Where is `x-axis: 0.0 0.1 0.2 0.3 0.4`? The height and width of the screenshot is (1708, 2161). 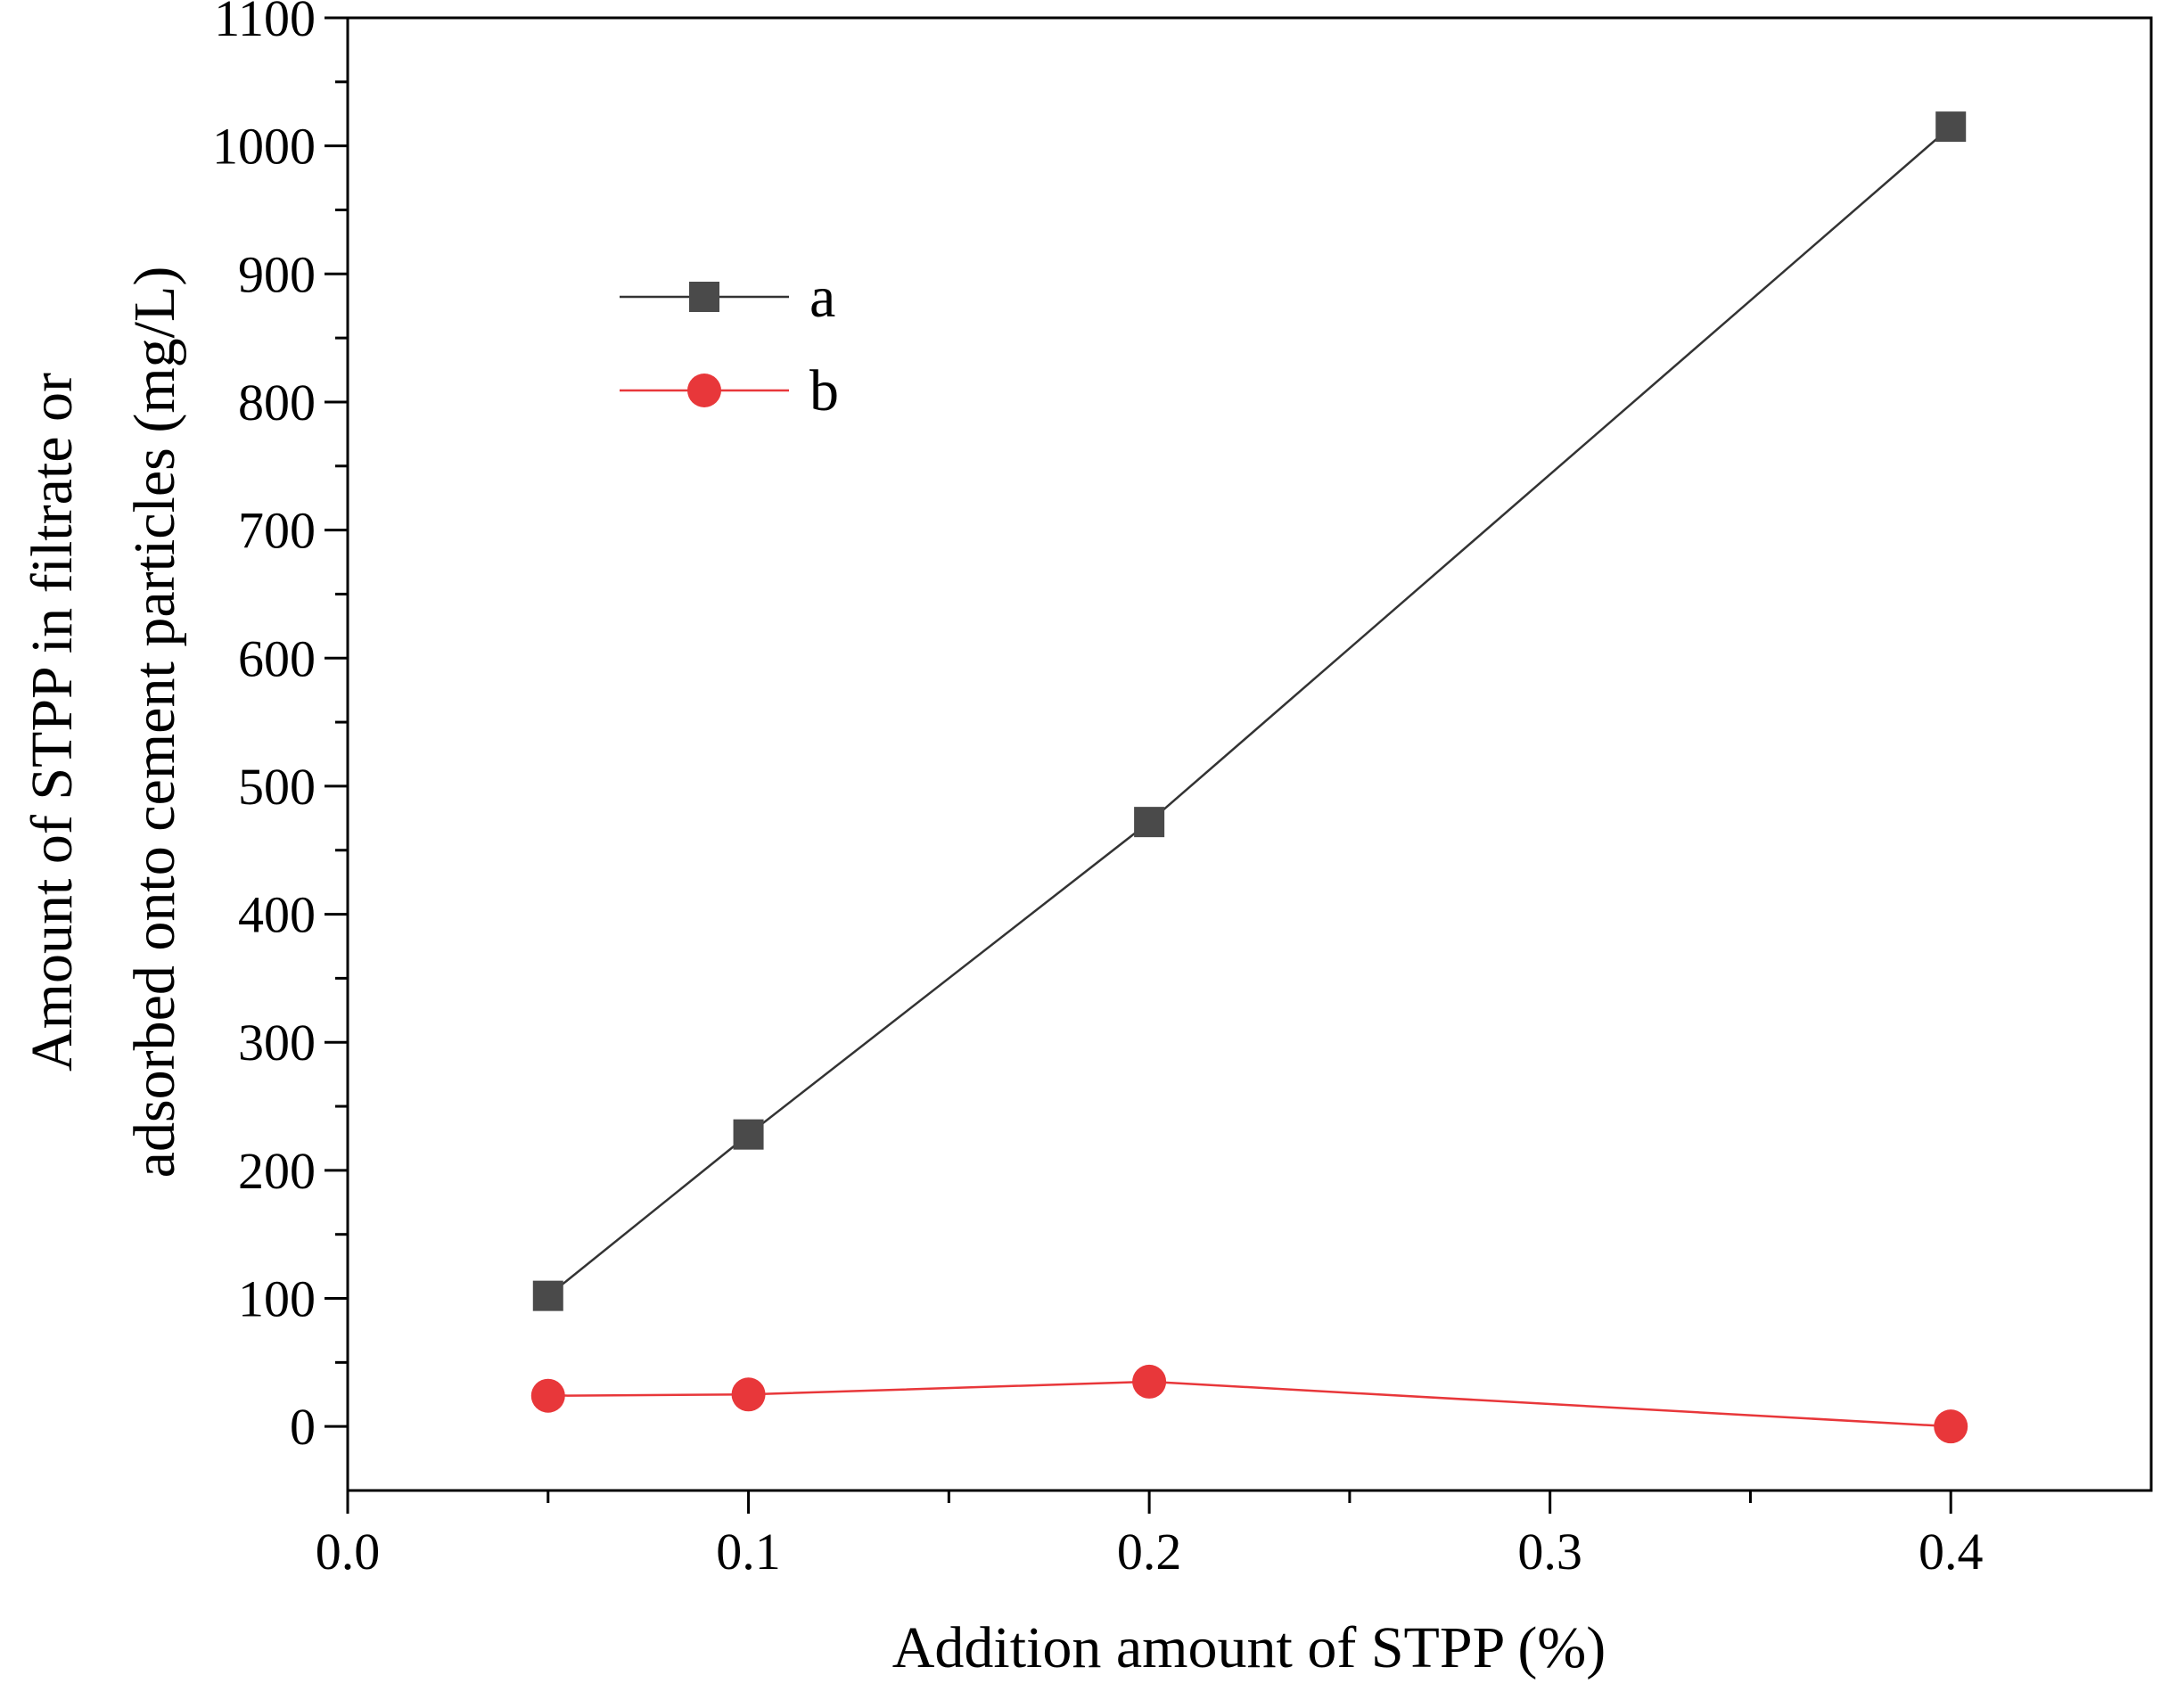
x-axis: 0.0 0.1 0.2 0.3 0.4 is located at coordinates (1150, 1535).